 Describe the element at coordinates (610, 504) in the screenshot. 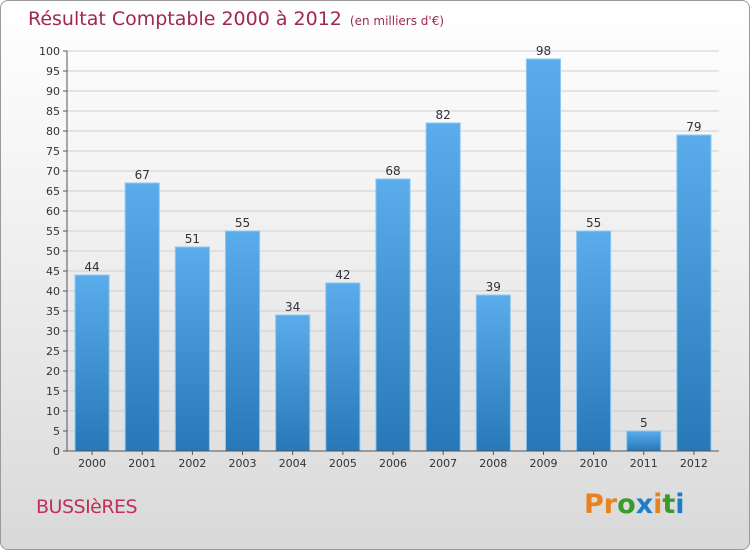

I see `logo-letter: r` at that location.